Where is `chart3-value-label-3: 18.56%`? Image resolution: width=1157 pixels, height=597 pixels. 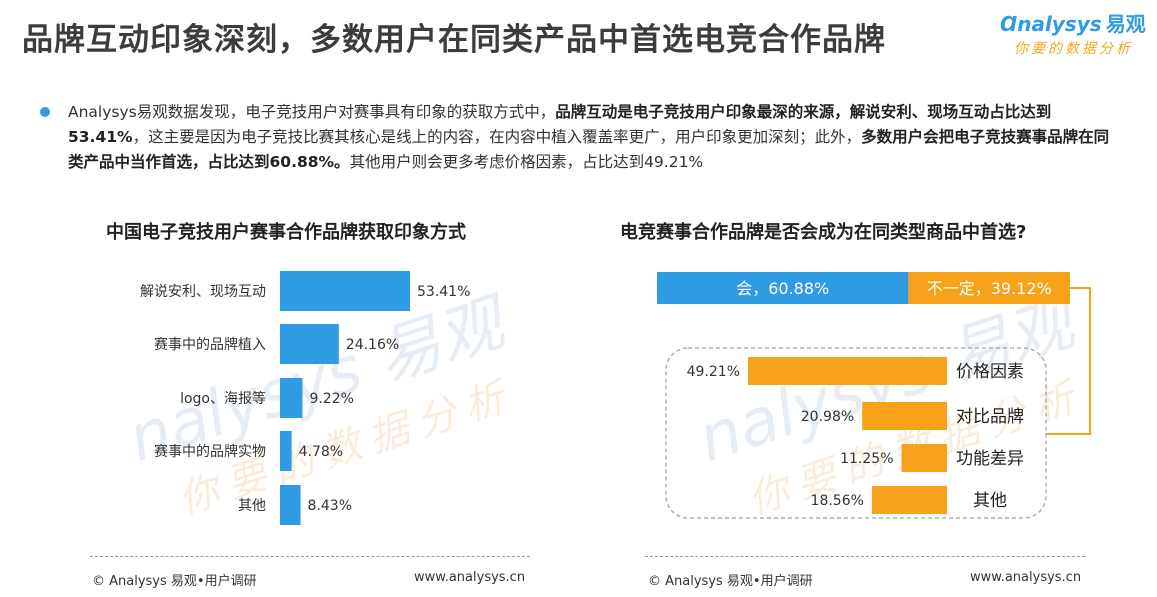 chart3-value-label-3: 18.56% is located at coordinates (837, 501).